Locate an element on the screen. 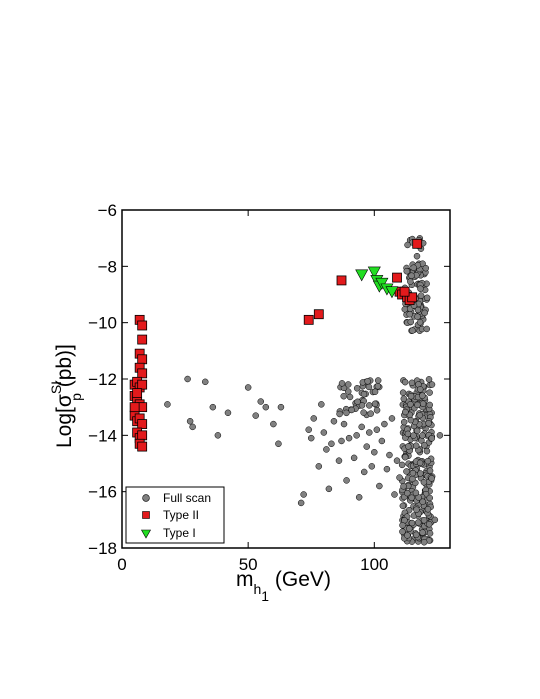 The image size is (540, 699). y-tick-label: −6 is located at coordinates (107, 210).